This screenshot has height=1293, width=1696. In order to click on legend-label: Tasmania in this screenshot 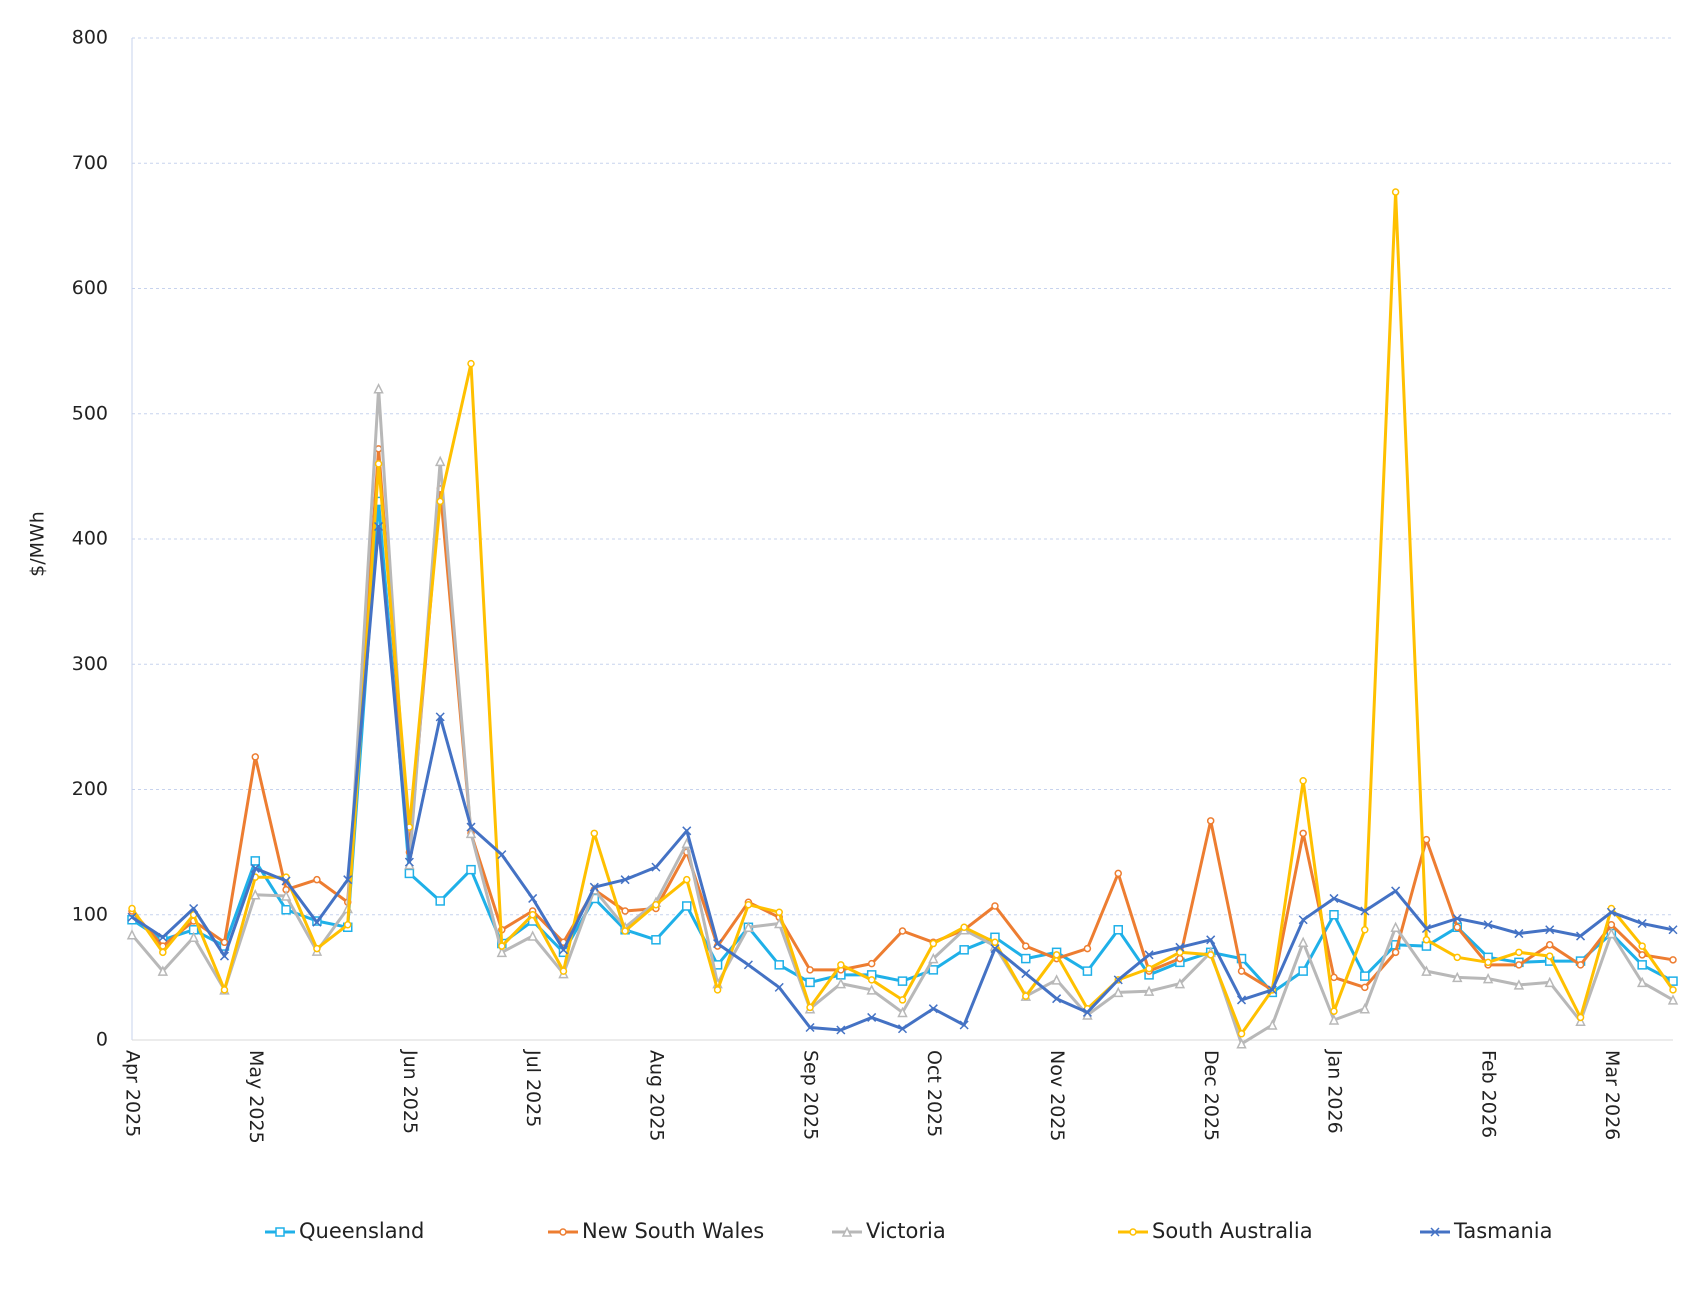, I will do `click(1503, 1231)`.